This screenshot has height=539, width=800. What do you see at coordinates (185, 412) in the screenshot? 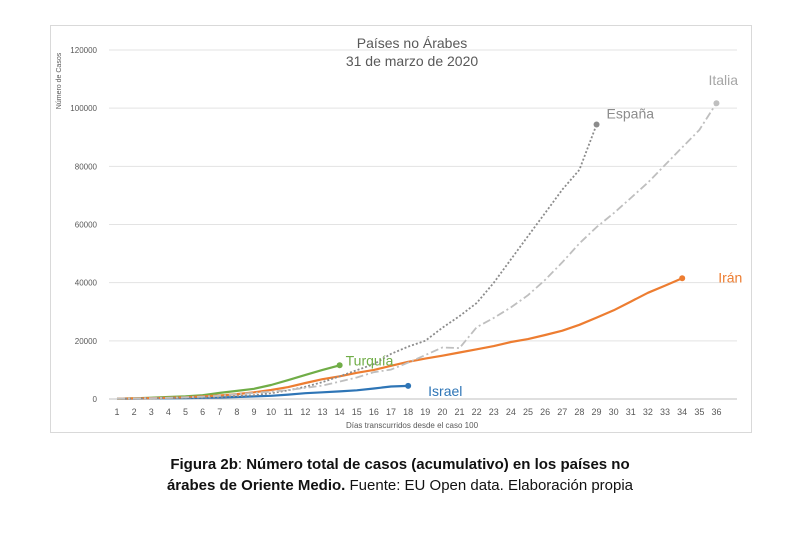
I see `x-tick-label: 5` at bounding box center [185, 412].